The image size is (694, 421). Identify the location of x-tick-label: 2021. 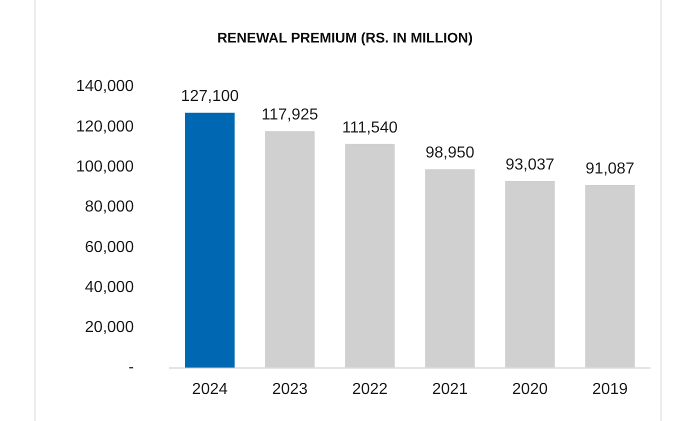
(450, 389).